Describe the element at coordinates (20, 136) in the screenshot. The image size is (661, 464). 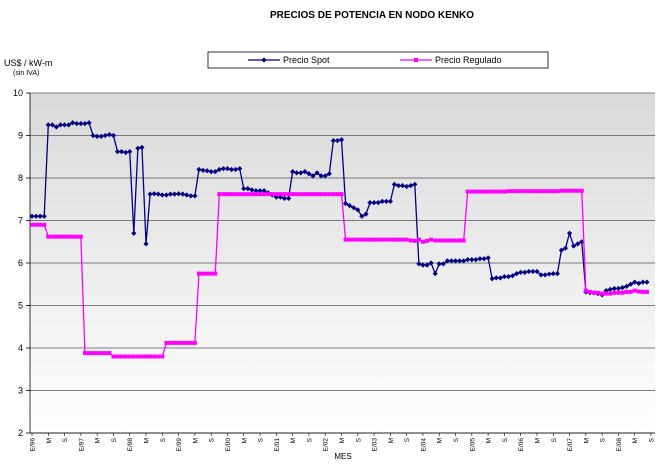
I see `y-tick-label: 9` at that location.